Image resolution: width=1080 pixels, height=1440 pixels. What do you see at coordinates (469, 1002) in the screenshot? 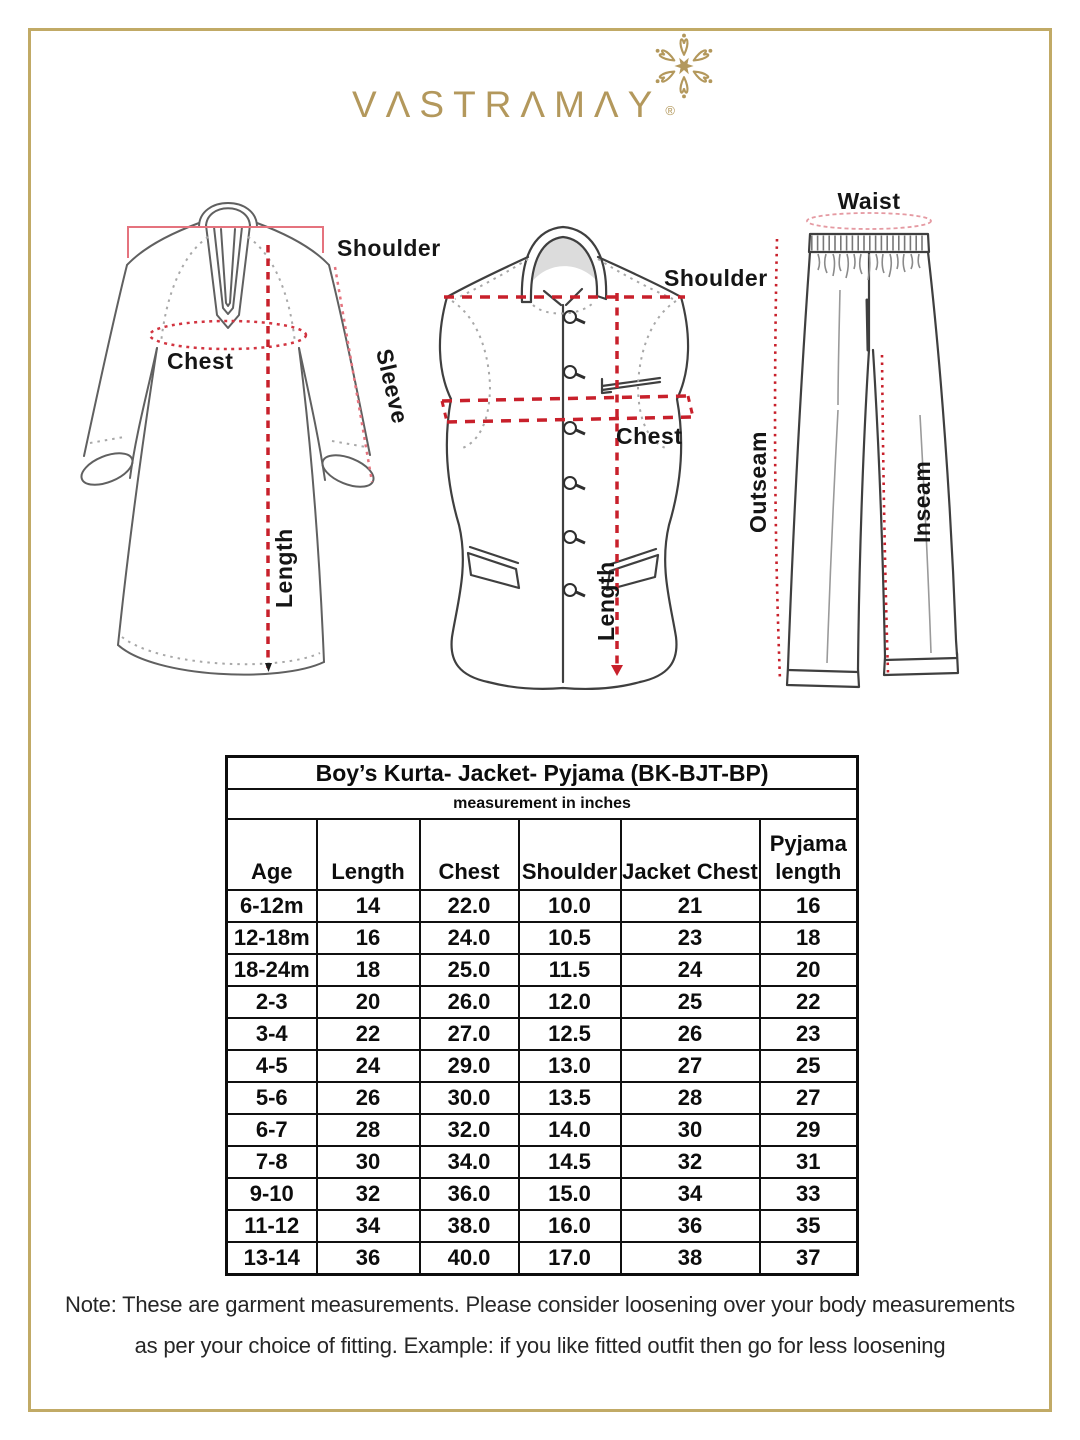
I see `cell: 26.0` at bounding box center [469, 1002].